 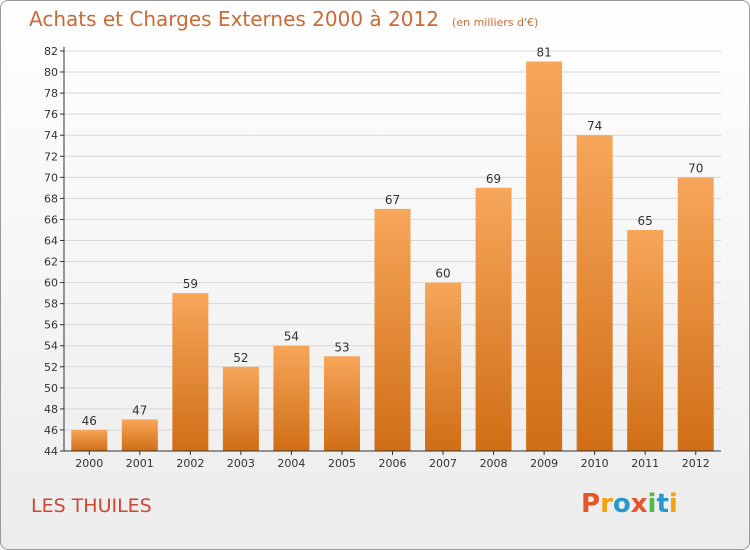 What do you see at coordinates (594, 126) in the screenshot?
I see `value-label-2010: 74` at bounding box center [594, 126].